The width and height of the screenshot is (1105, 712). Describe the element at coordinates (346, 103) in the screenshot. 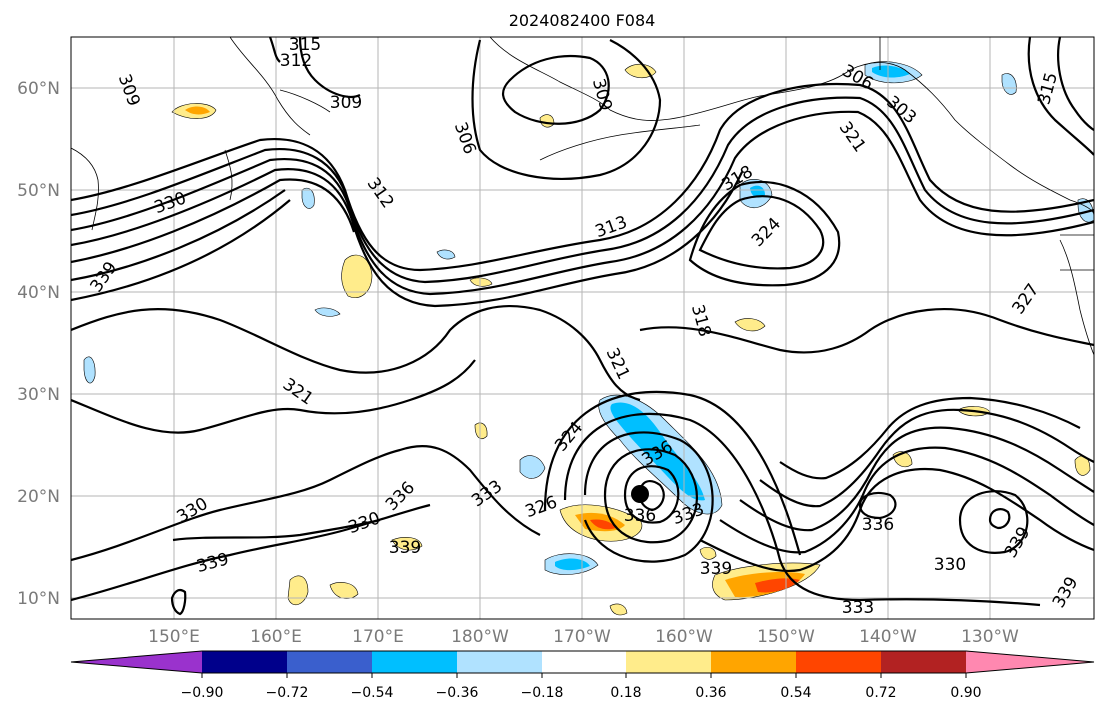

I see `contour-label: 309` at that location.